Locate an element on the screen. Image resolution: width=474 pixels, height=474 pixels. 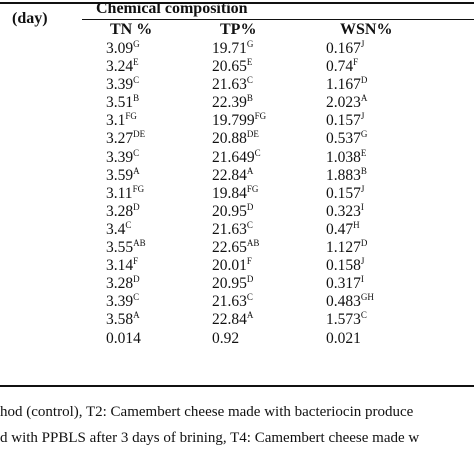
table-row: 3.39C 21.63C 1.167D is located at coordinates (237, 85).